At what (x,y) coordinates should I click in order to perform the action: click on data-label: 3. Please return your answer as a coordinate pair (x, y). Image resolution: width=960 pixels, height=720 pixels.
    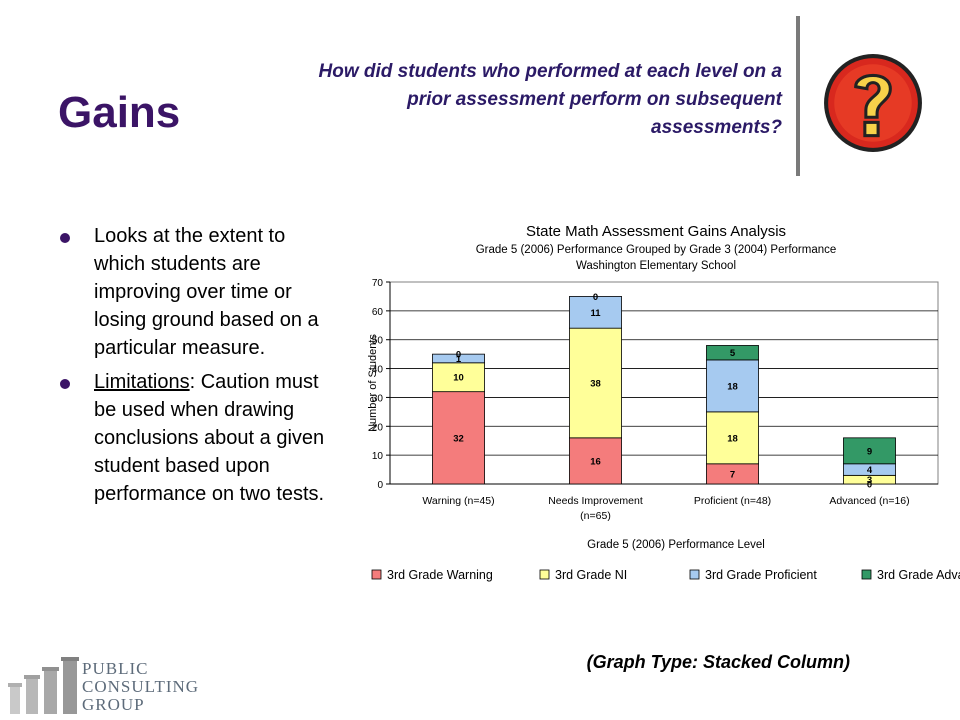
    Looking at the image, I should click on (869, 480).